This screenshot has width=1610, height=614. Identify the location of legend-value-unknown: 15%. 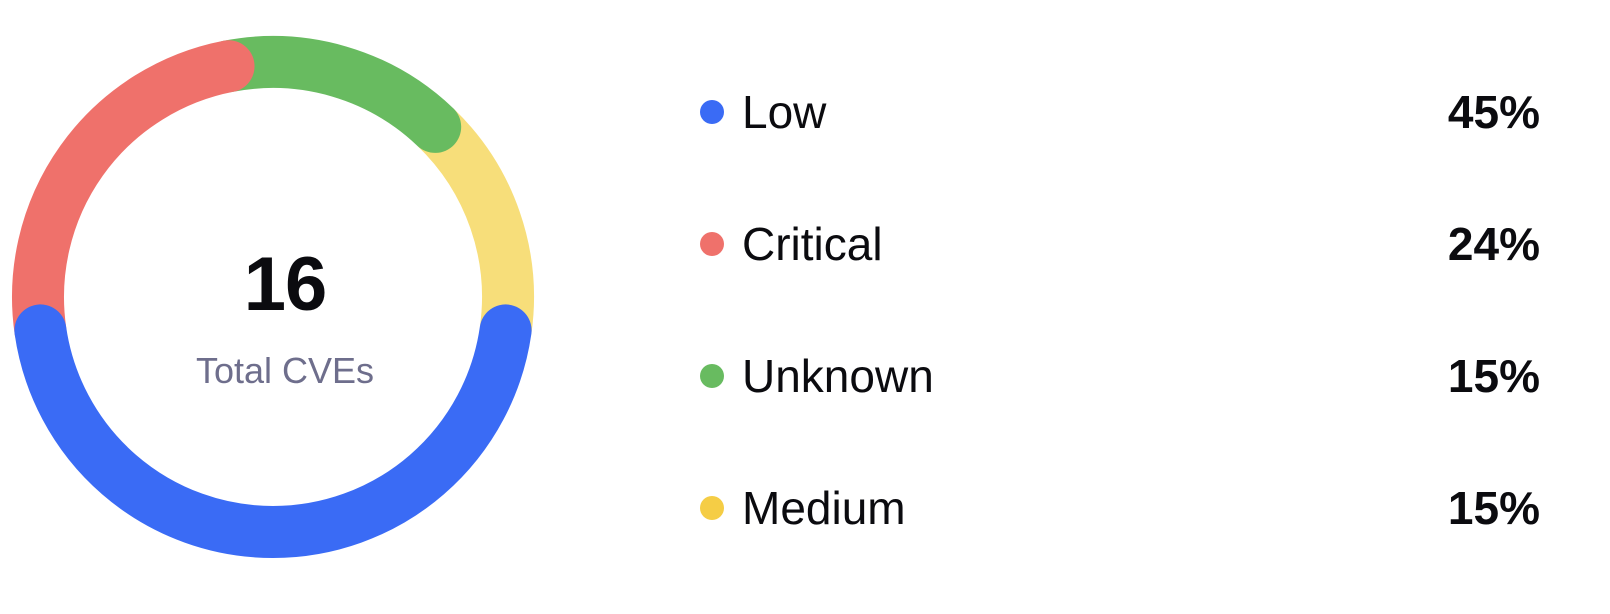
(1493, 376).